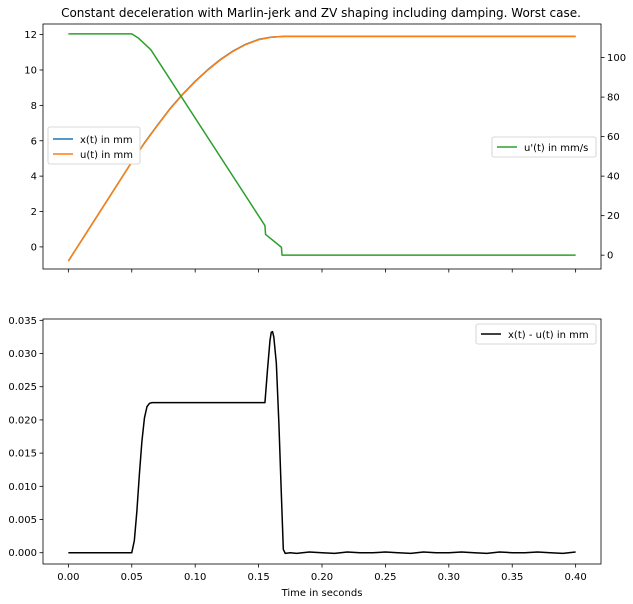 The width and height of the screenshot is (633, 604). Describe the element at coordinates (322, 271) in the screenshot. I see `top-plot-x-ticks` at that location.